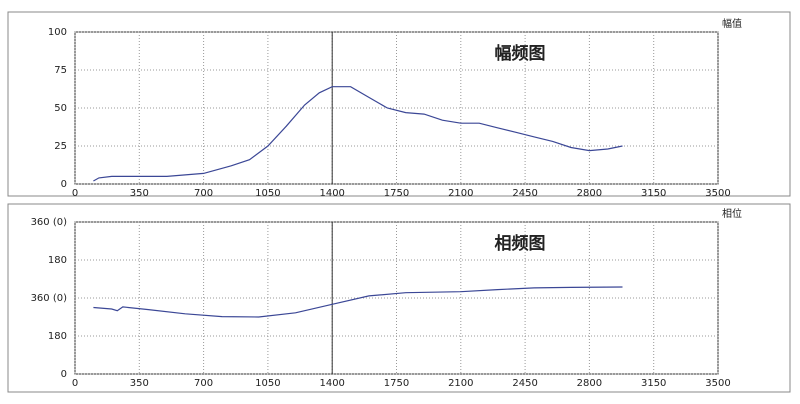 The image size is (800, 404). What do you see at coordinates (732, 23) in the screenshot?
I see `y-axis-label: 幅值` at bounding box center [732, 23].